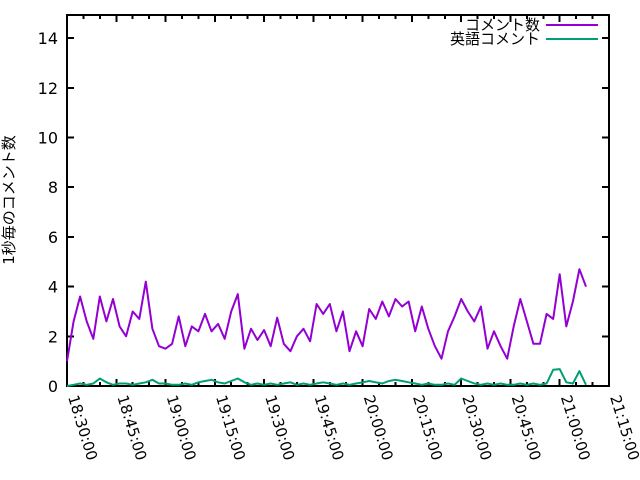 The image size is (640, 480). I want to click on legend-label-comments: コメント数, so click(502, 25).